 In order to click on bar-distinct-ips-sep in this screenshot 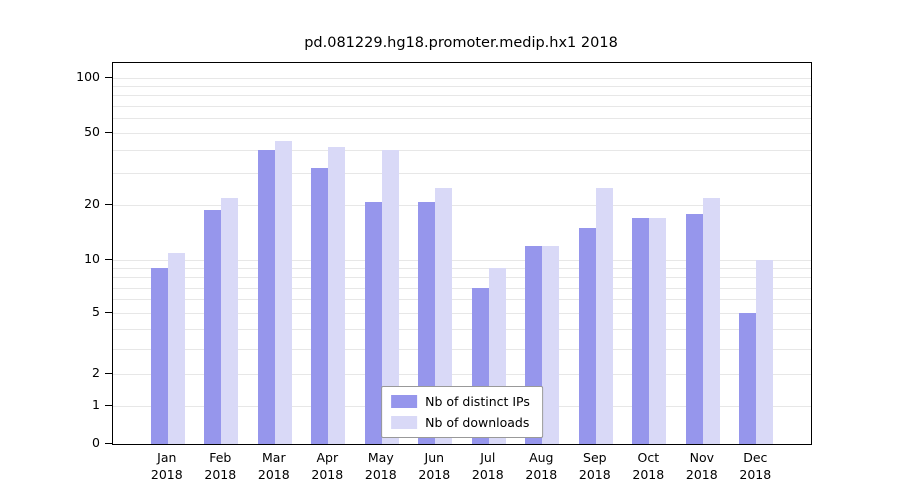, I will do `click(587, 336)`.